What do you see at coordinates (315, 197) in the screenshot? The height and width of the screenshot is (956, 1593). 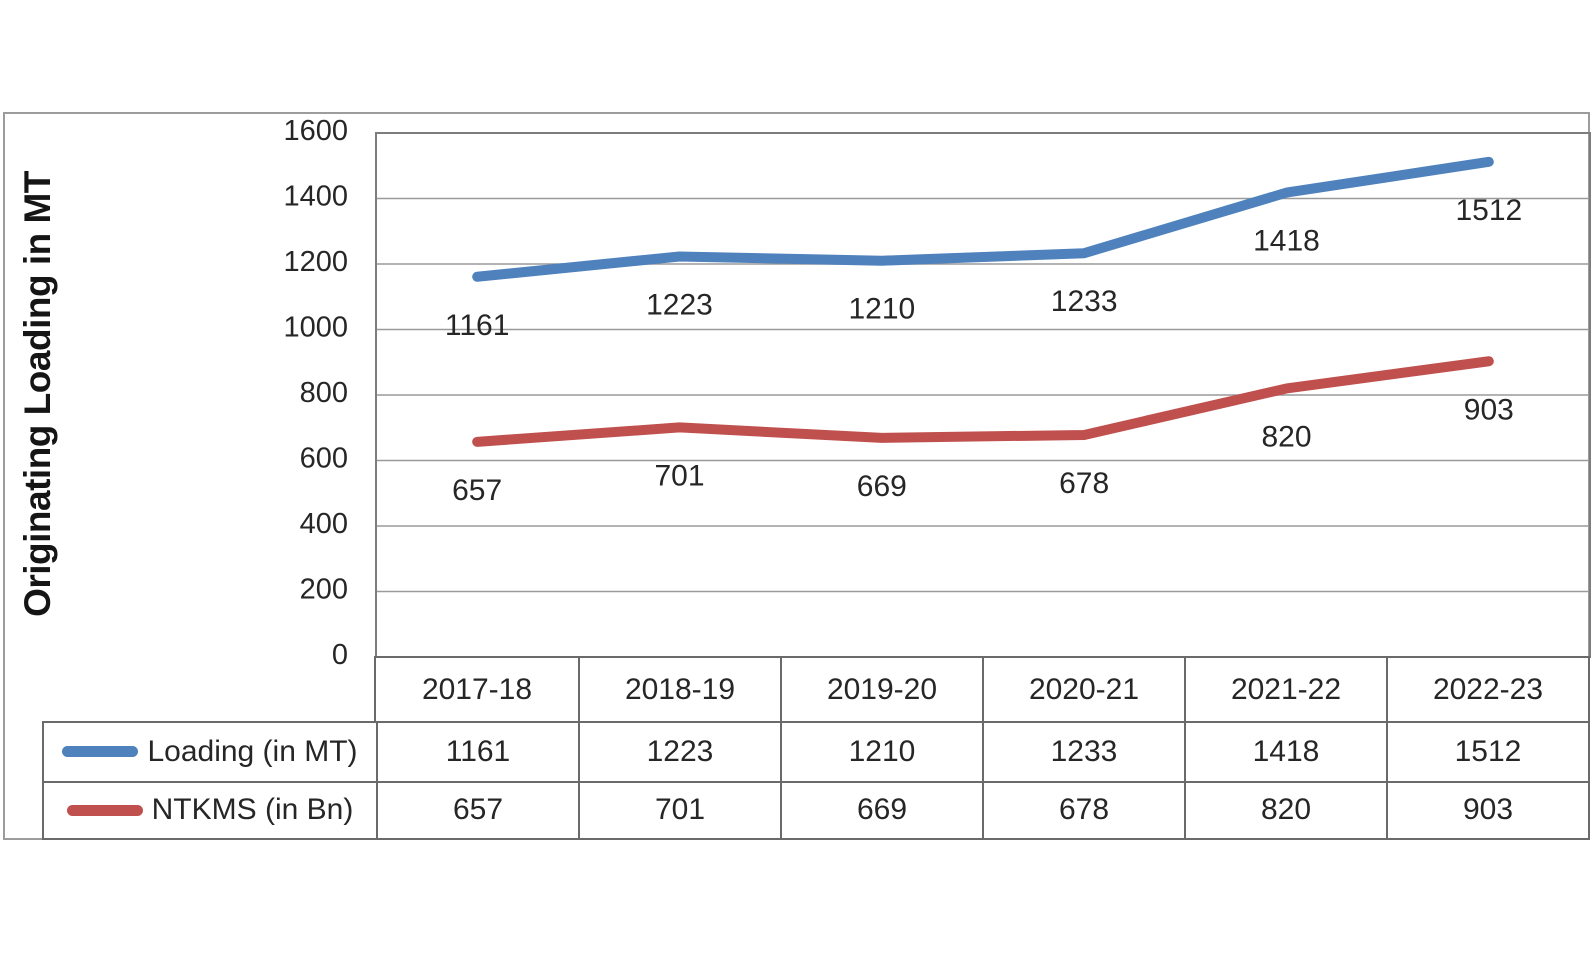 I see `y-axis-tick-label: 1400` at bounding box center [315, 197].